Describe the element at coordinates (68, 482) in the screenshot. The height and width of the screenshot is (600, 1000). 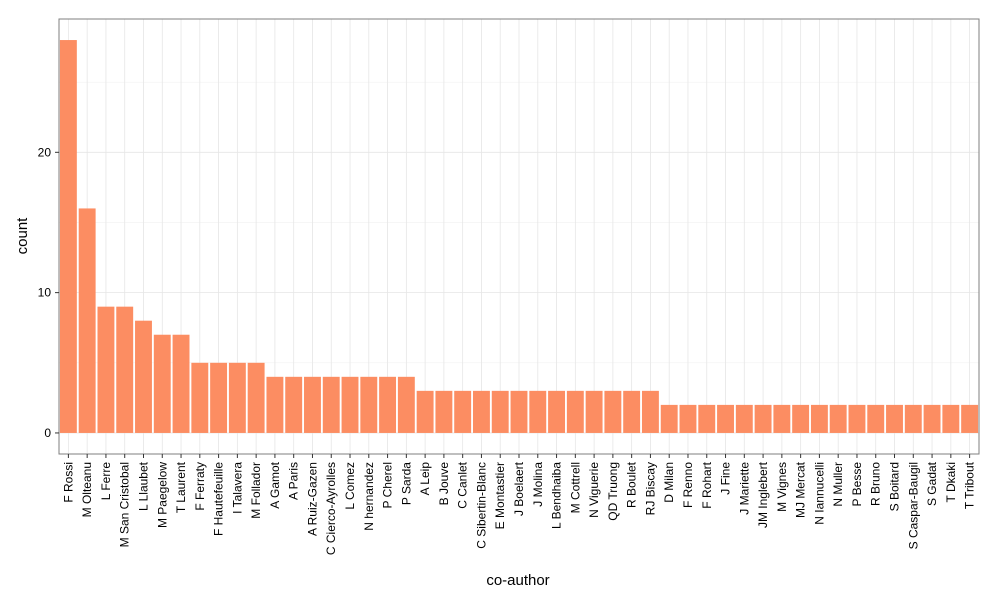
I see `x-tick-label: F Rossi` at that location.